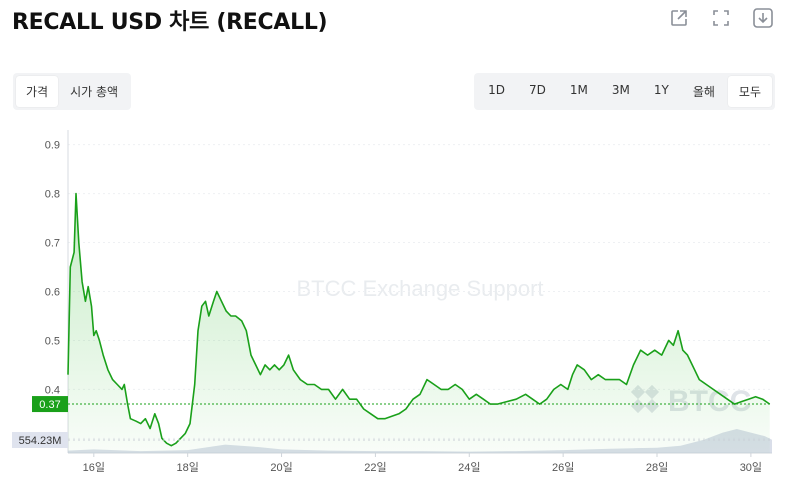 This screenshot has height=484, width=789. Describe the element at coordinates (620, 90) in the screenshot. I see `tab-3m: 3M` at that location.